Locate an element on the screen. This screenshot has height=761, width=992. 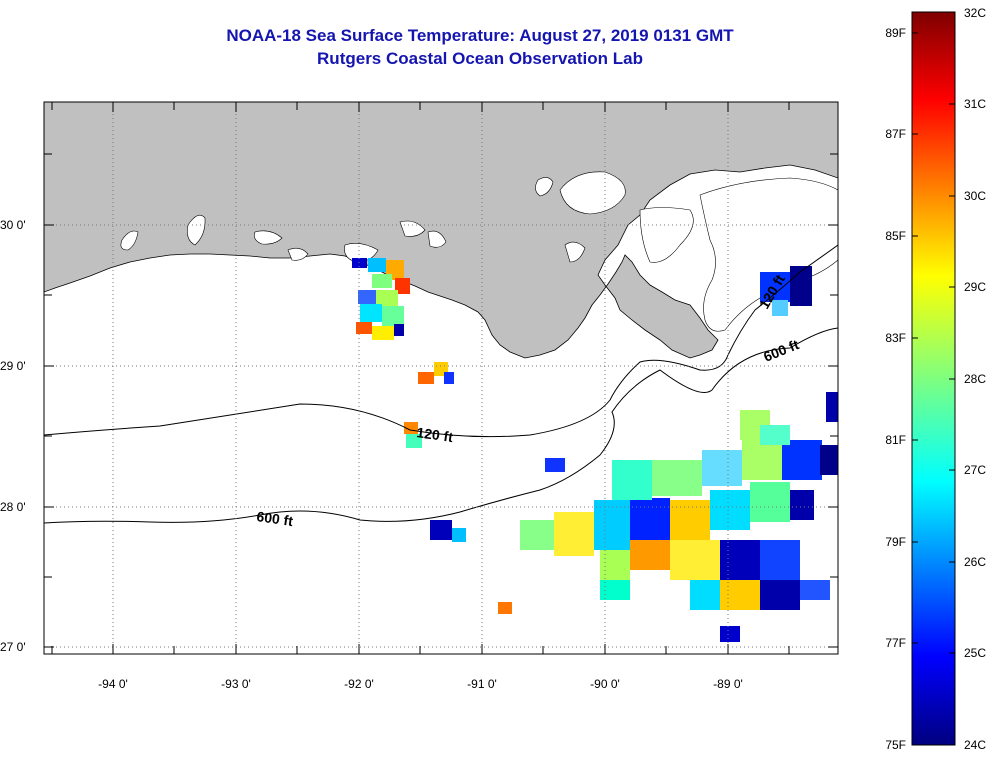
colorbar-f-label: 75F is located at coordinates (895, 745).